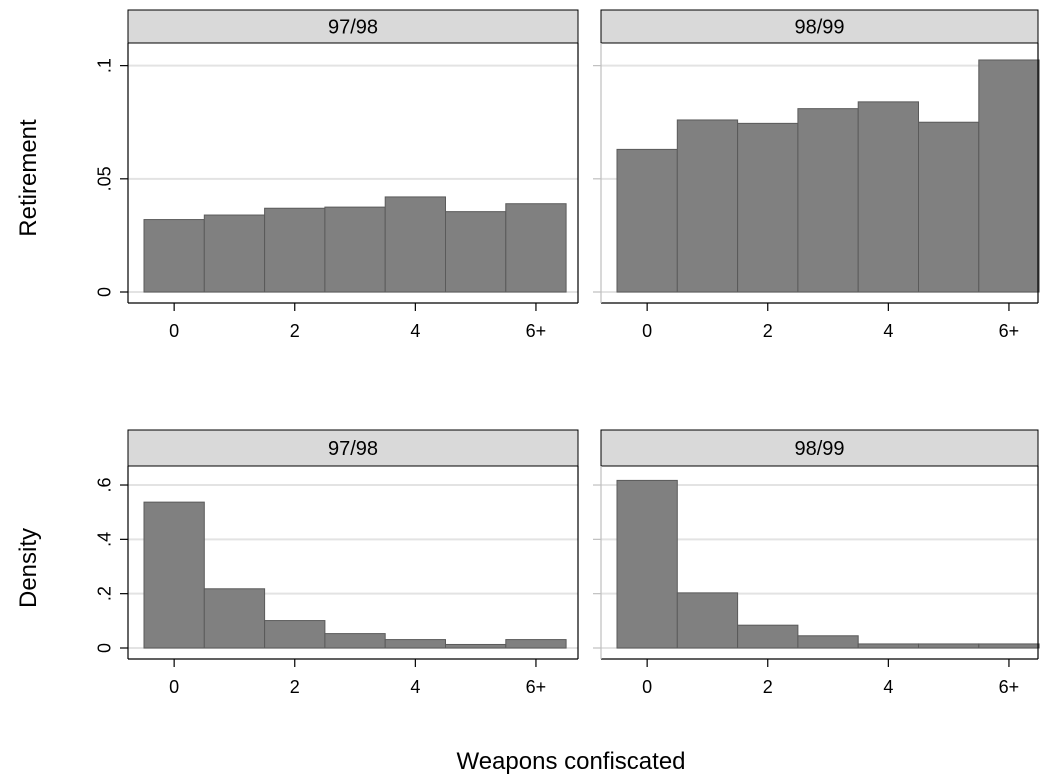 The width and height of the screenshot is (1046, 783). Describe the element at coordinates (104, 178) in the screenshot. I see `y-tick-label: .05` at that location.